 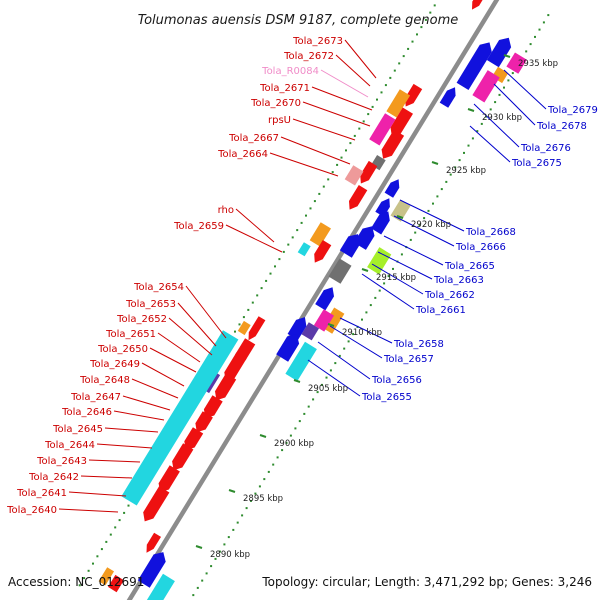 What do you see at coordinates (275, 103) in the screenshot?
I see `gene-label-left: Tola_2670` at bounding box center [275, 103].